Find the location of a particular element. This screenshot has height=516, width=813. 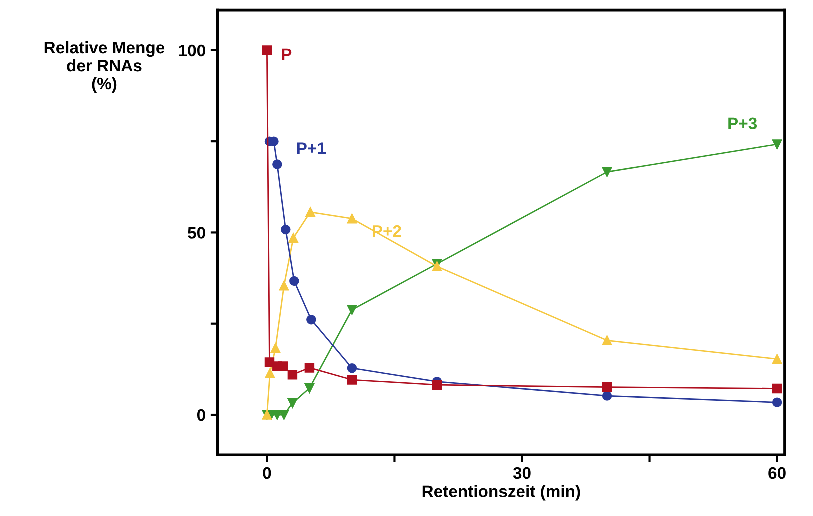

x-tick-label: 60 is located at coordinates (777, 473).